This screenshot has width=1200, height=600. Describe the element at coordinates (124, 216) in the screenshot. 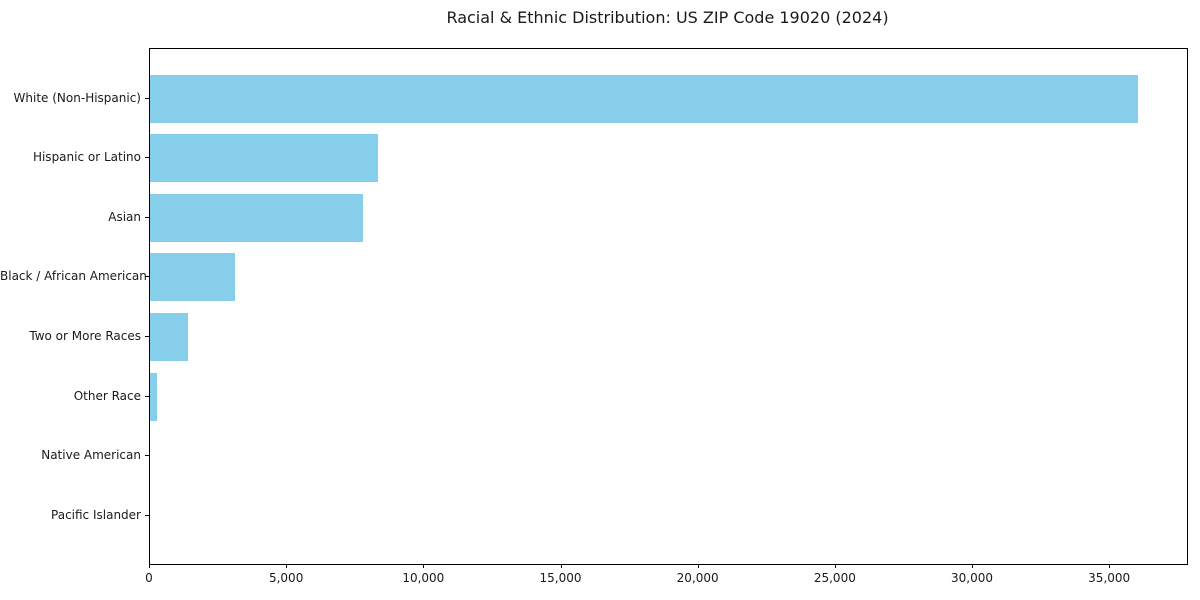

I see `y-tick-label: Asian` at that location.